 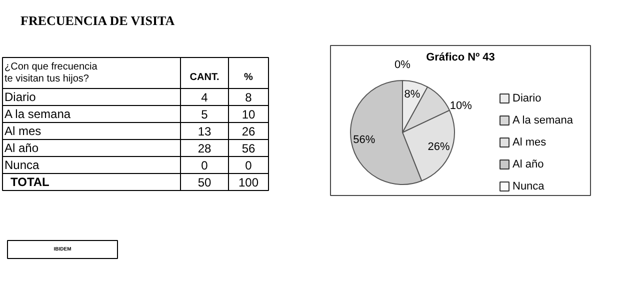 I want to click on data-label: 26, so click(x=249, y=131).